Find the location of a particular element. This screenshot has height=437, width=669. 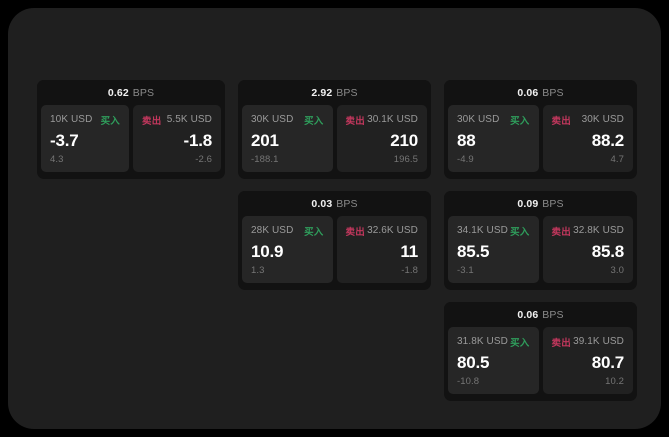

sell-delta: 10.2 is located at coordinates (614, 381).